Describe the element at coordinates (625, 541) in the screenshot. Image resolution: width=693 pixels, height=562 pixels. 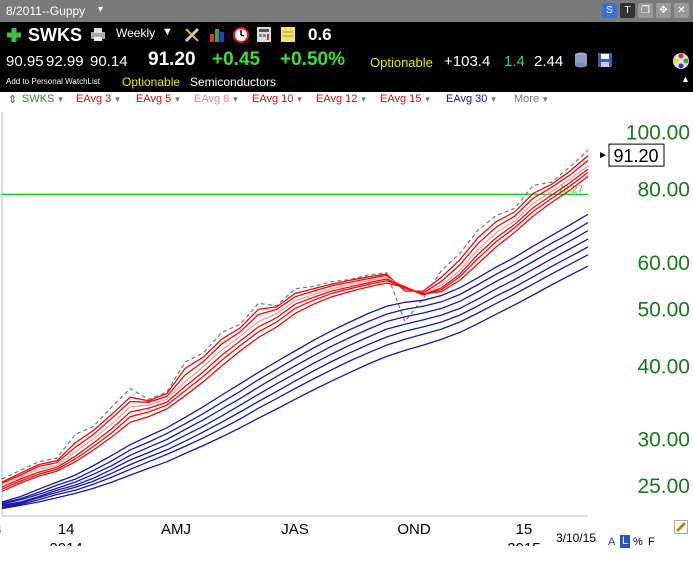
I see `scale-log-button: L` at that location.